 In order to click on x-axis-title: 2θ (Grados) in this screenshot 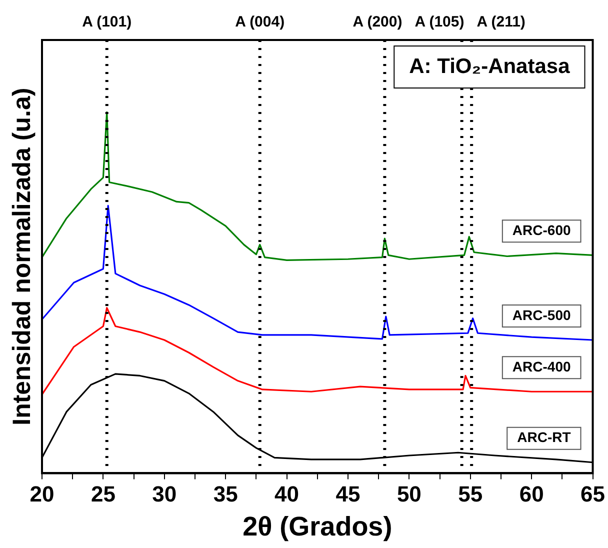, I will do `click(317, 526)`.